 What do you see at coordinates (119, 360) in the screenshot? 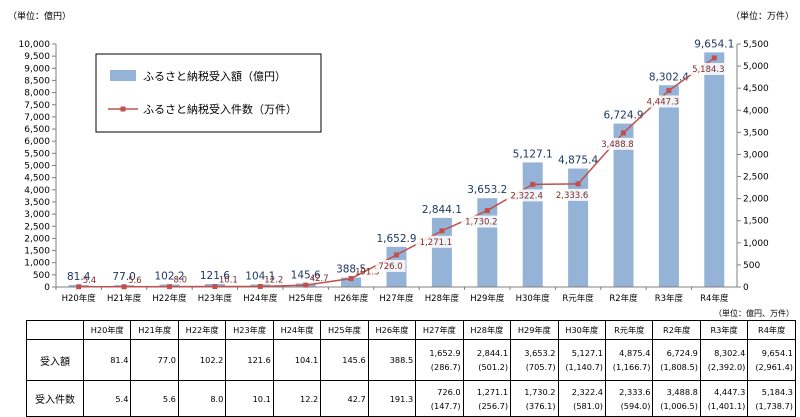
I see `table-cell-value: 81.4` at bounding box center [119, 360].